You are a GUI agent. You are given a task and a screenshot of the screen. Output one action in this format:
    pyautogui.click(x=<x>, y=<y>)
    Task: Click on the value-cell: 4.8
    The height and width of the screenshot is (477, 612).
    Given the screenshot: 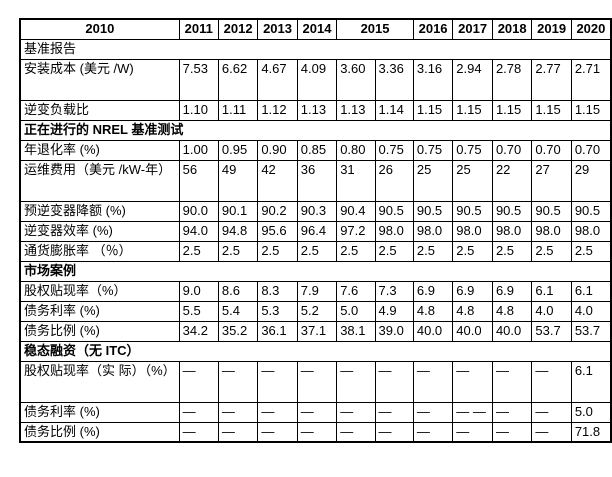 What is the action you would take?
    pyautogui.click(x=472, y=311)
    